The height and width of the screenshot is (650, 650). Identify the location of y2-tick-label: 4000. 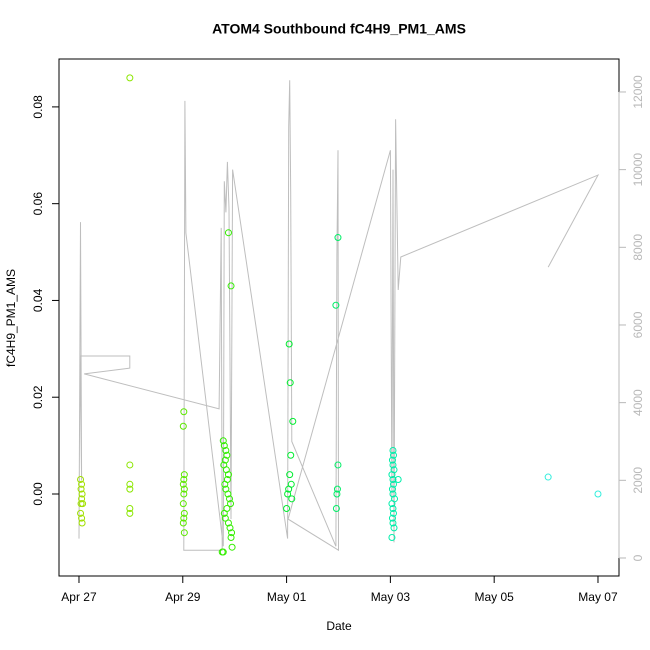
(638, 402).